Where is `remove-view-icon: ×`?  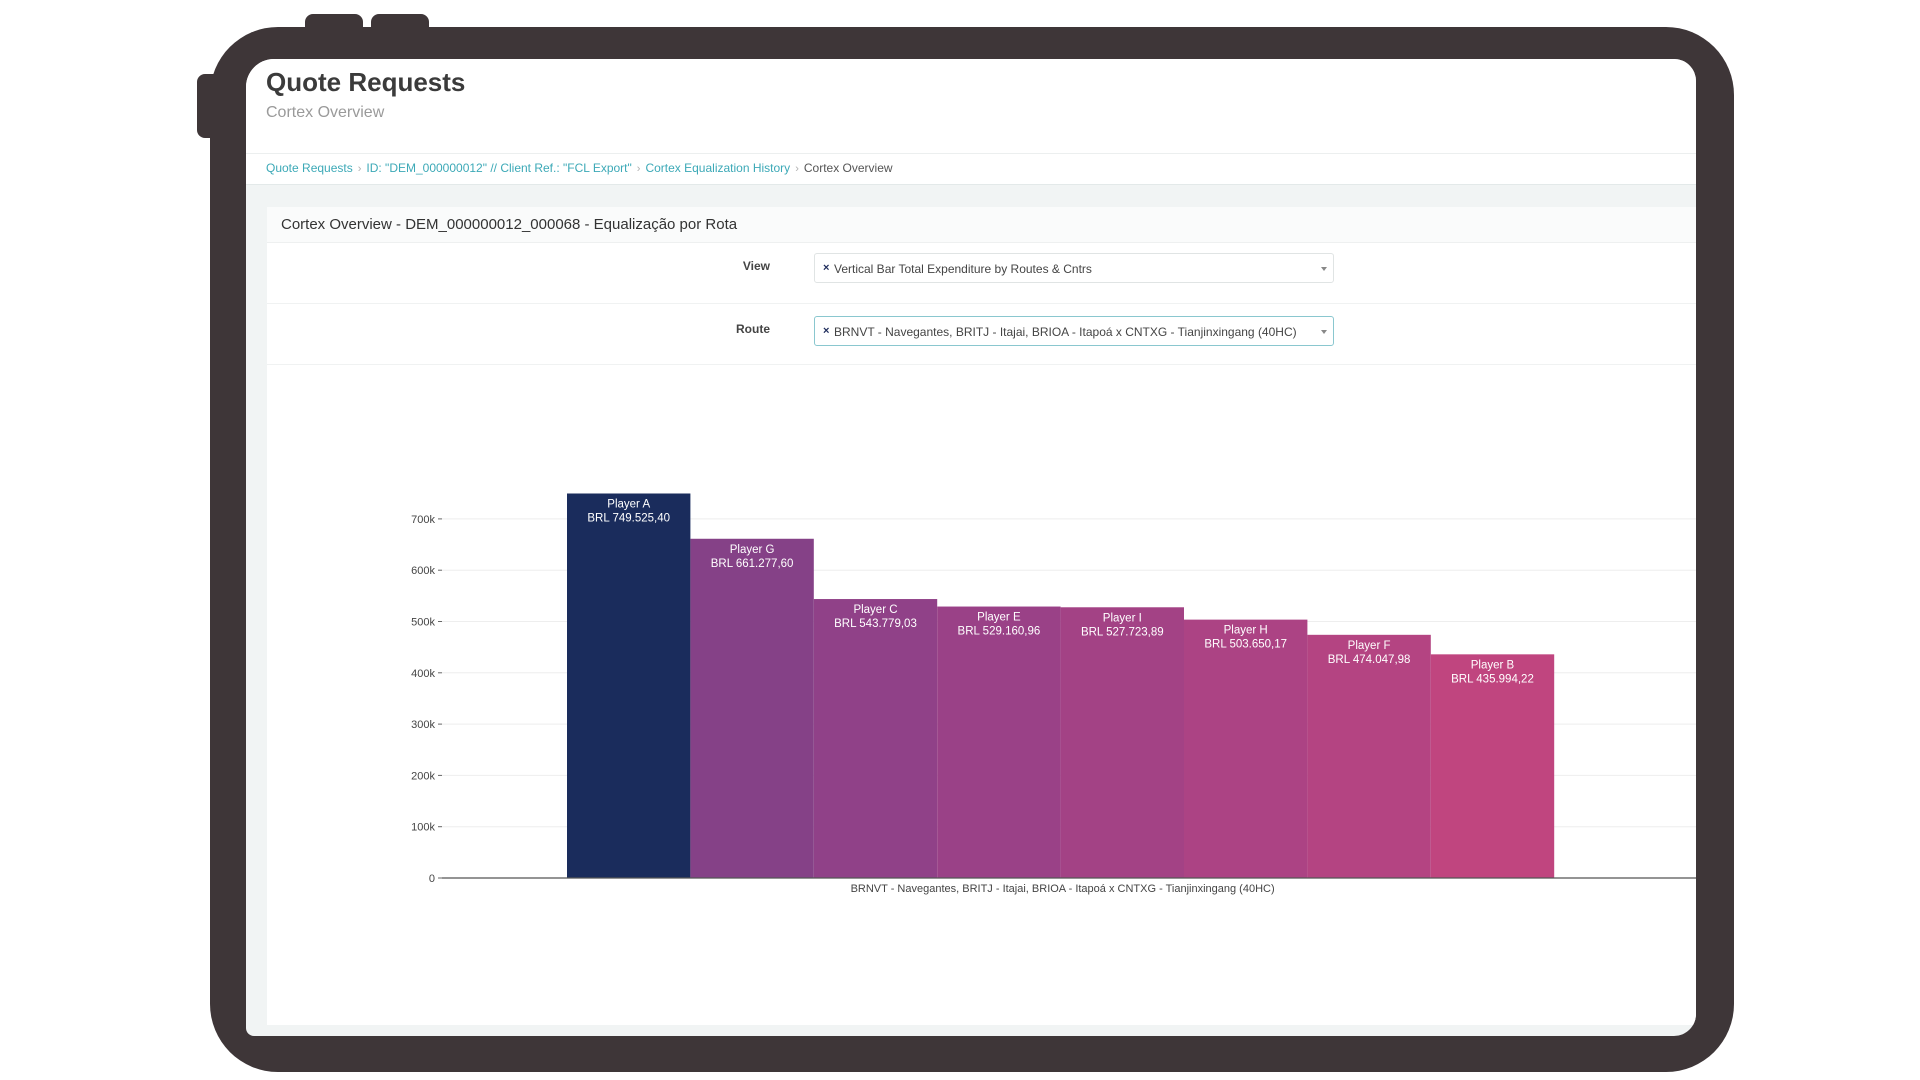
remove-view-icon: × is located at coordinates (826, 268).